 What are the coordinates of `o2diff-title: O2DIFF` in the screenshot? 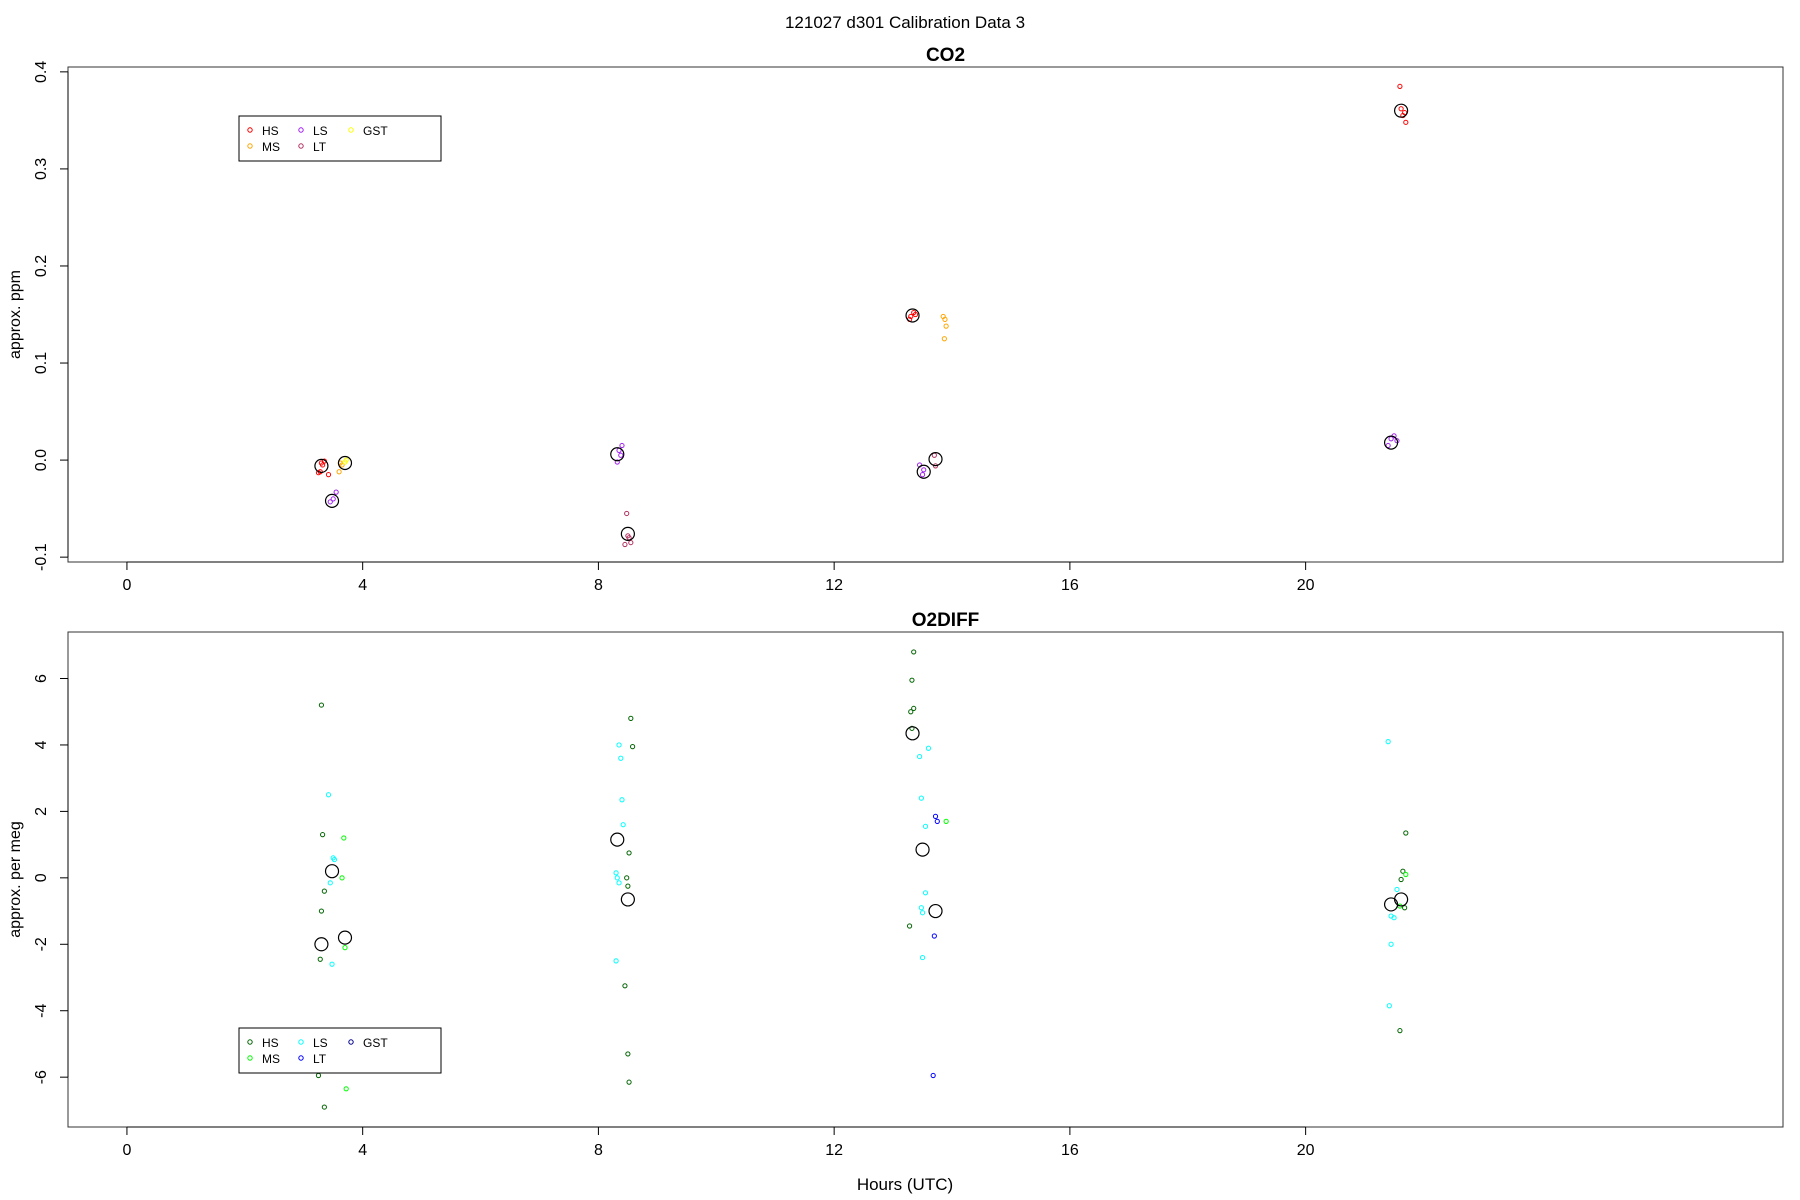 It's located at (946, 620).